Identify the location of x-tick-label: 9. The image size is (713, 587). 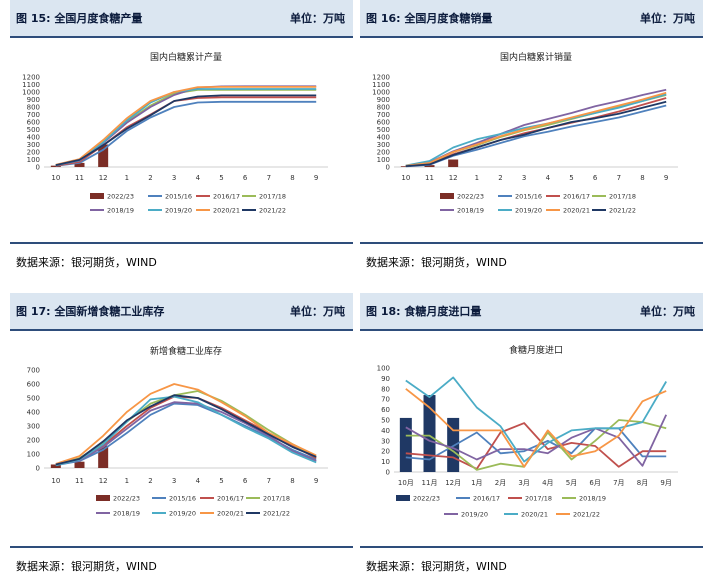
(666, 178).